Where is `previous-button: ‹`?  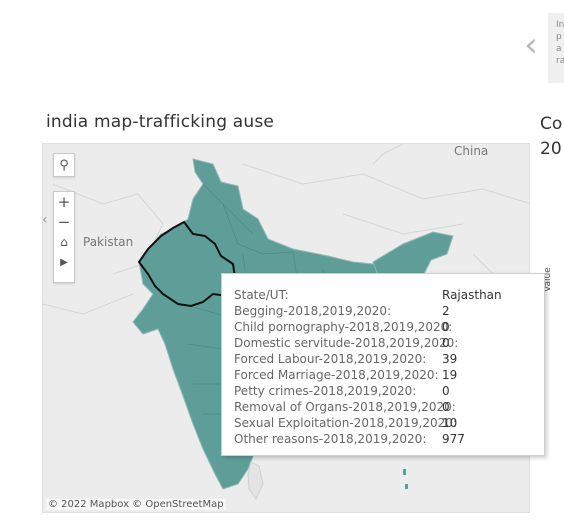
previous-button: ‹ is located at coordinates (531, 45).